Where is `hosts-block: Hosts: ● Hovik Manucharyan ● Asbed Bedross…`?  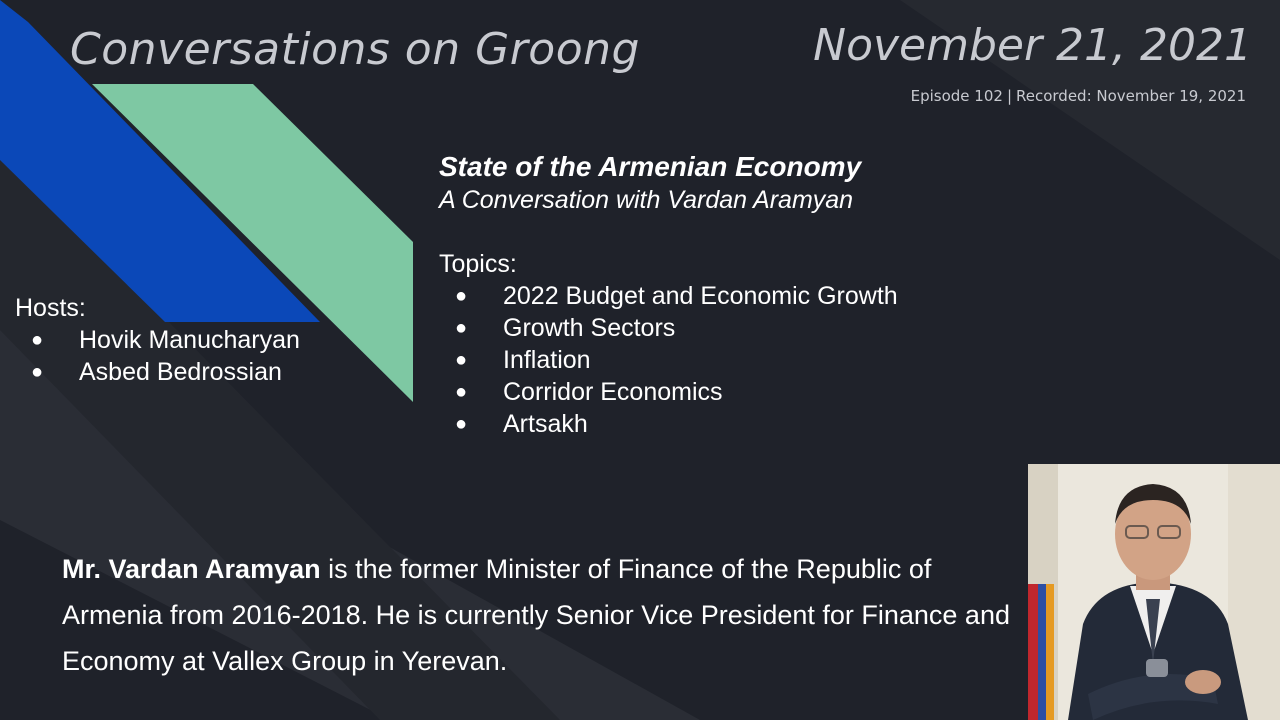
hosts-block: Hosts: ● Hovik Manucharyan ● Asbed Bedross… is located at coordinates (157, 340).